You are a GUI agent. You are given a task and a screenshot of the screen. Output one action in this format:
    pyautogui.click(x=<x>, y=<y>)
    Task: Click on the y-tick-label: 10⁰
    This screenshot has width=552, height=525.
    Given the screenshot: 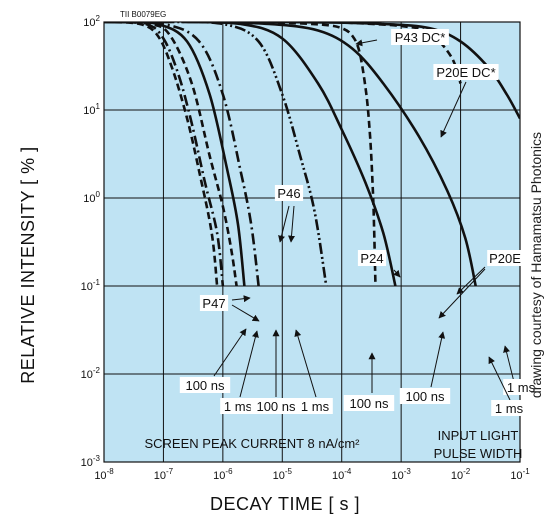 What is the action you would take?
    pyautogui.click(x=91, y=197)
    